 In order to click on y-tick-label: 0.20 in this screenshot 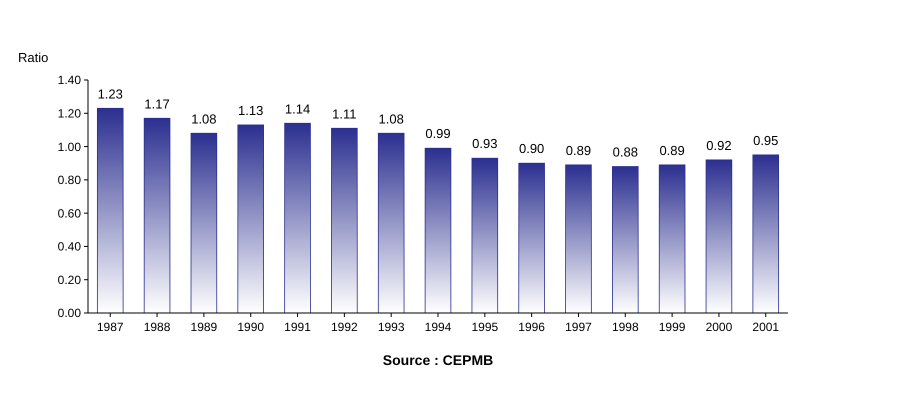, I will do `click(70, 279)`.